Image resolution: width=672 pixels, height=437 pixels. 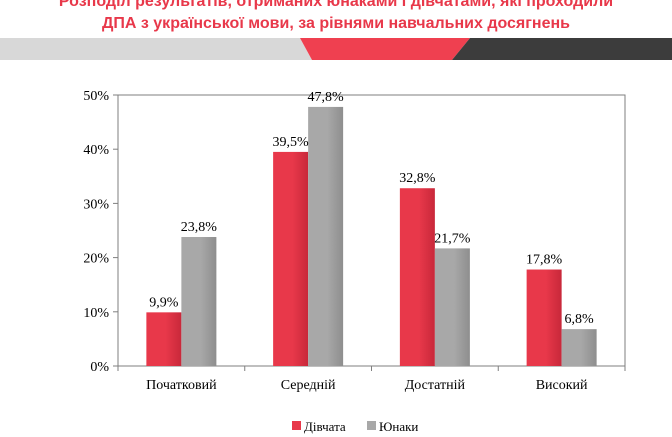 What do you see at coordinates (96, 259) in the screenshot?
I see `y-tick-label: 20%` at bounding box center [96, 259].